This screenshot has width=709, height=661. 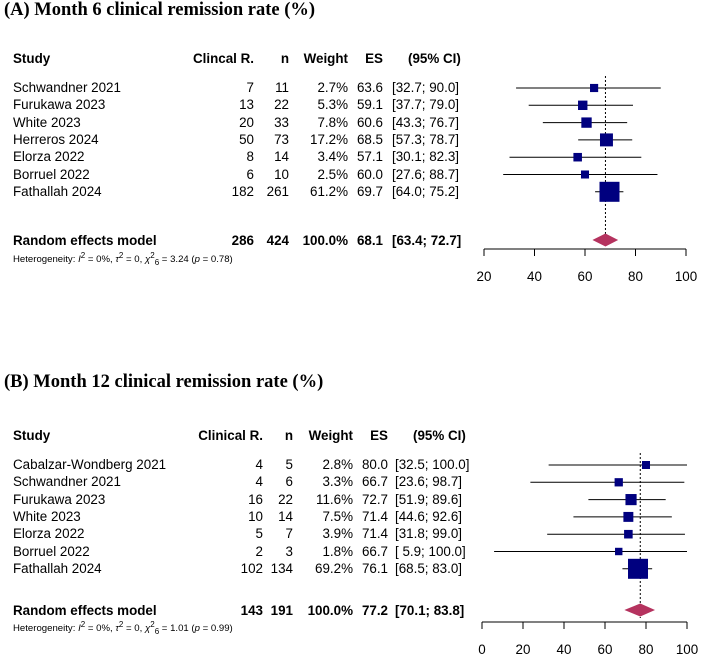 What do you see at coordinates (429, 534) in the screenshot?
I see `study-ci: [31.8; 99.0]` at bounding box center [429, 534].